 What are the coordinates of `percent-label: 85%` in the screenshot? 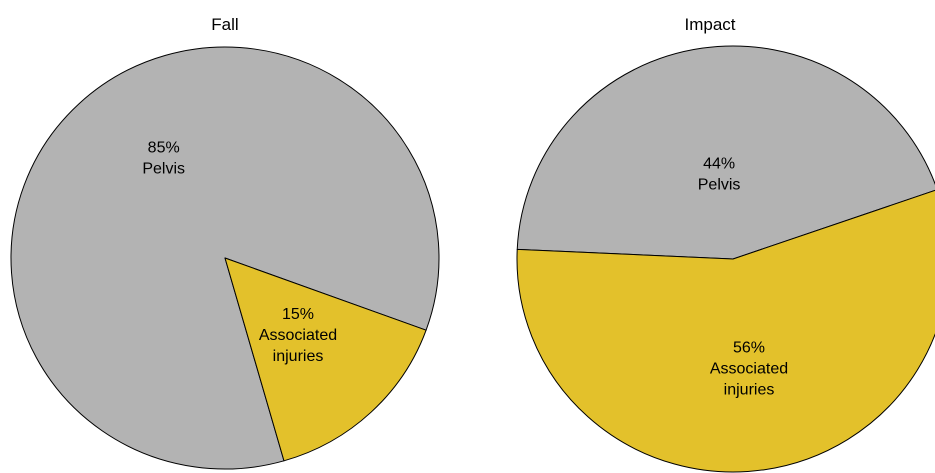 It's located at (164, 148).